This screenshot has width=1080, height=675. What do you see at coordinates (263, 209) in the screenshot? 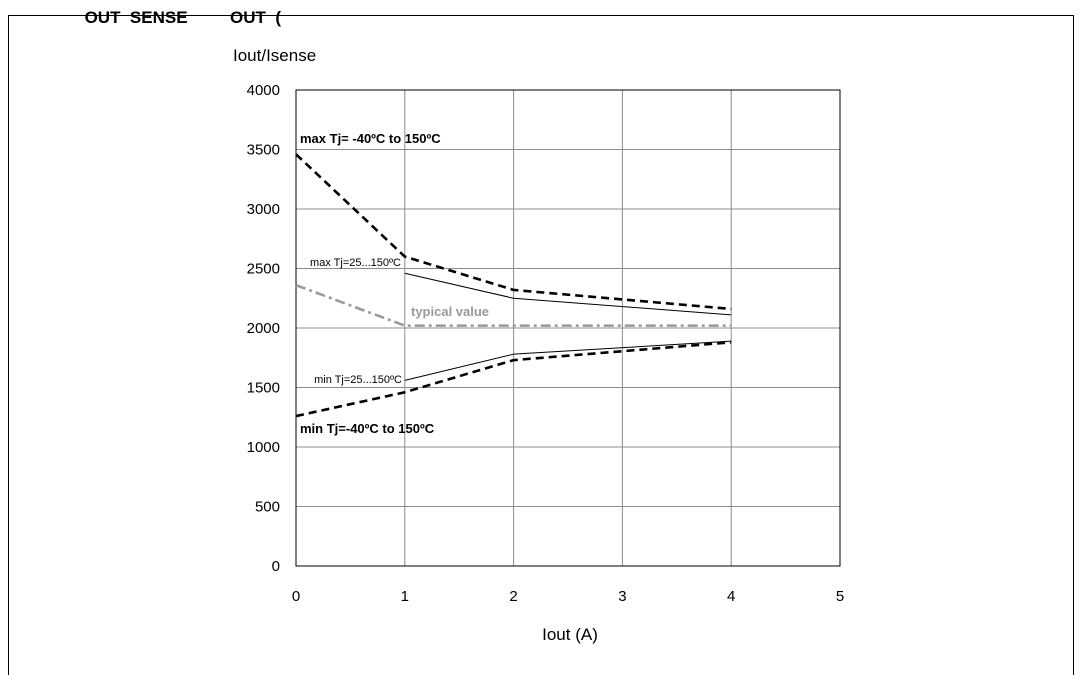
I see `y-tick-label: 3000` at bounding box center [263, 209].